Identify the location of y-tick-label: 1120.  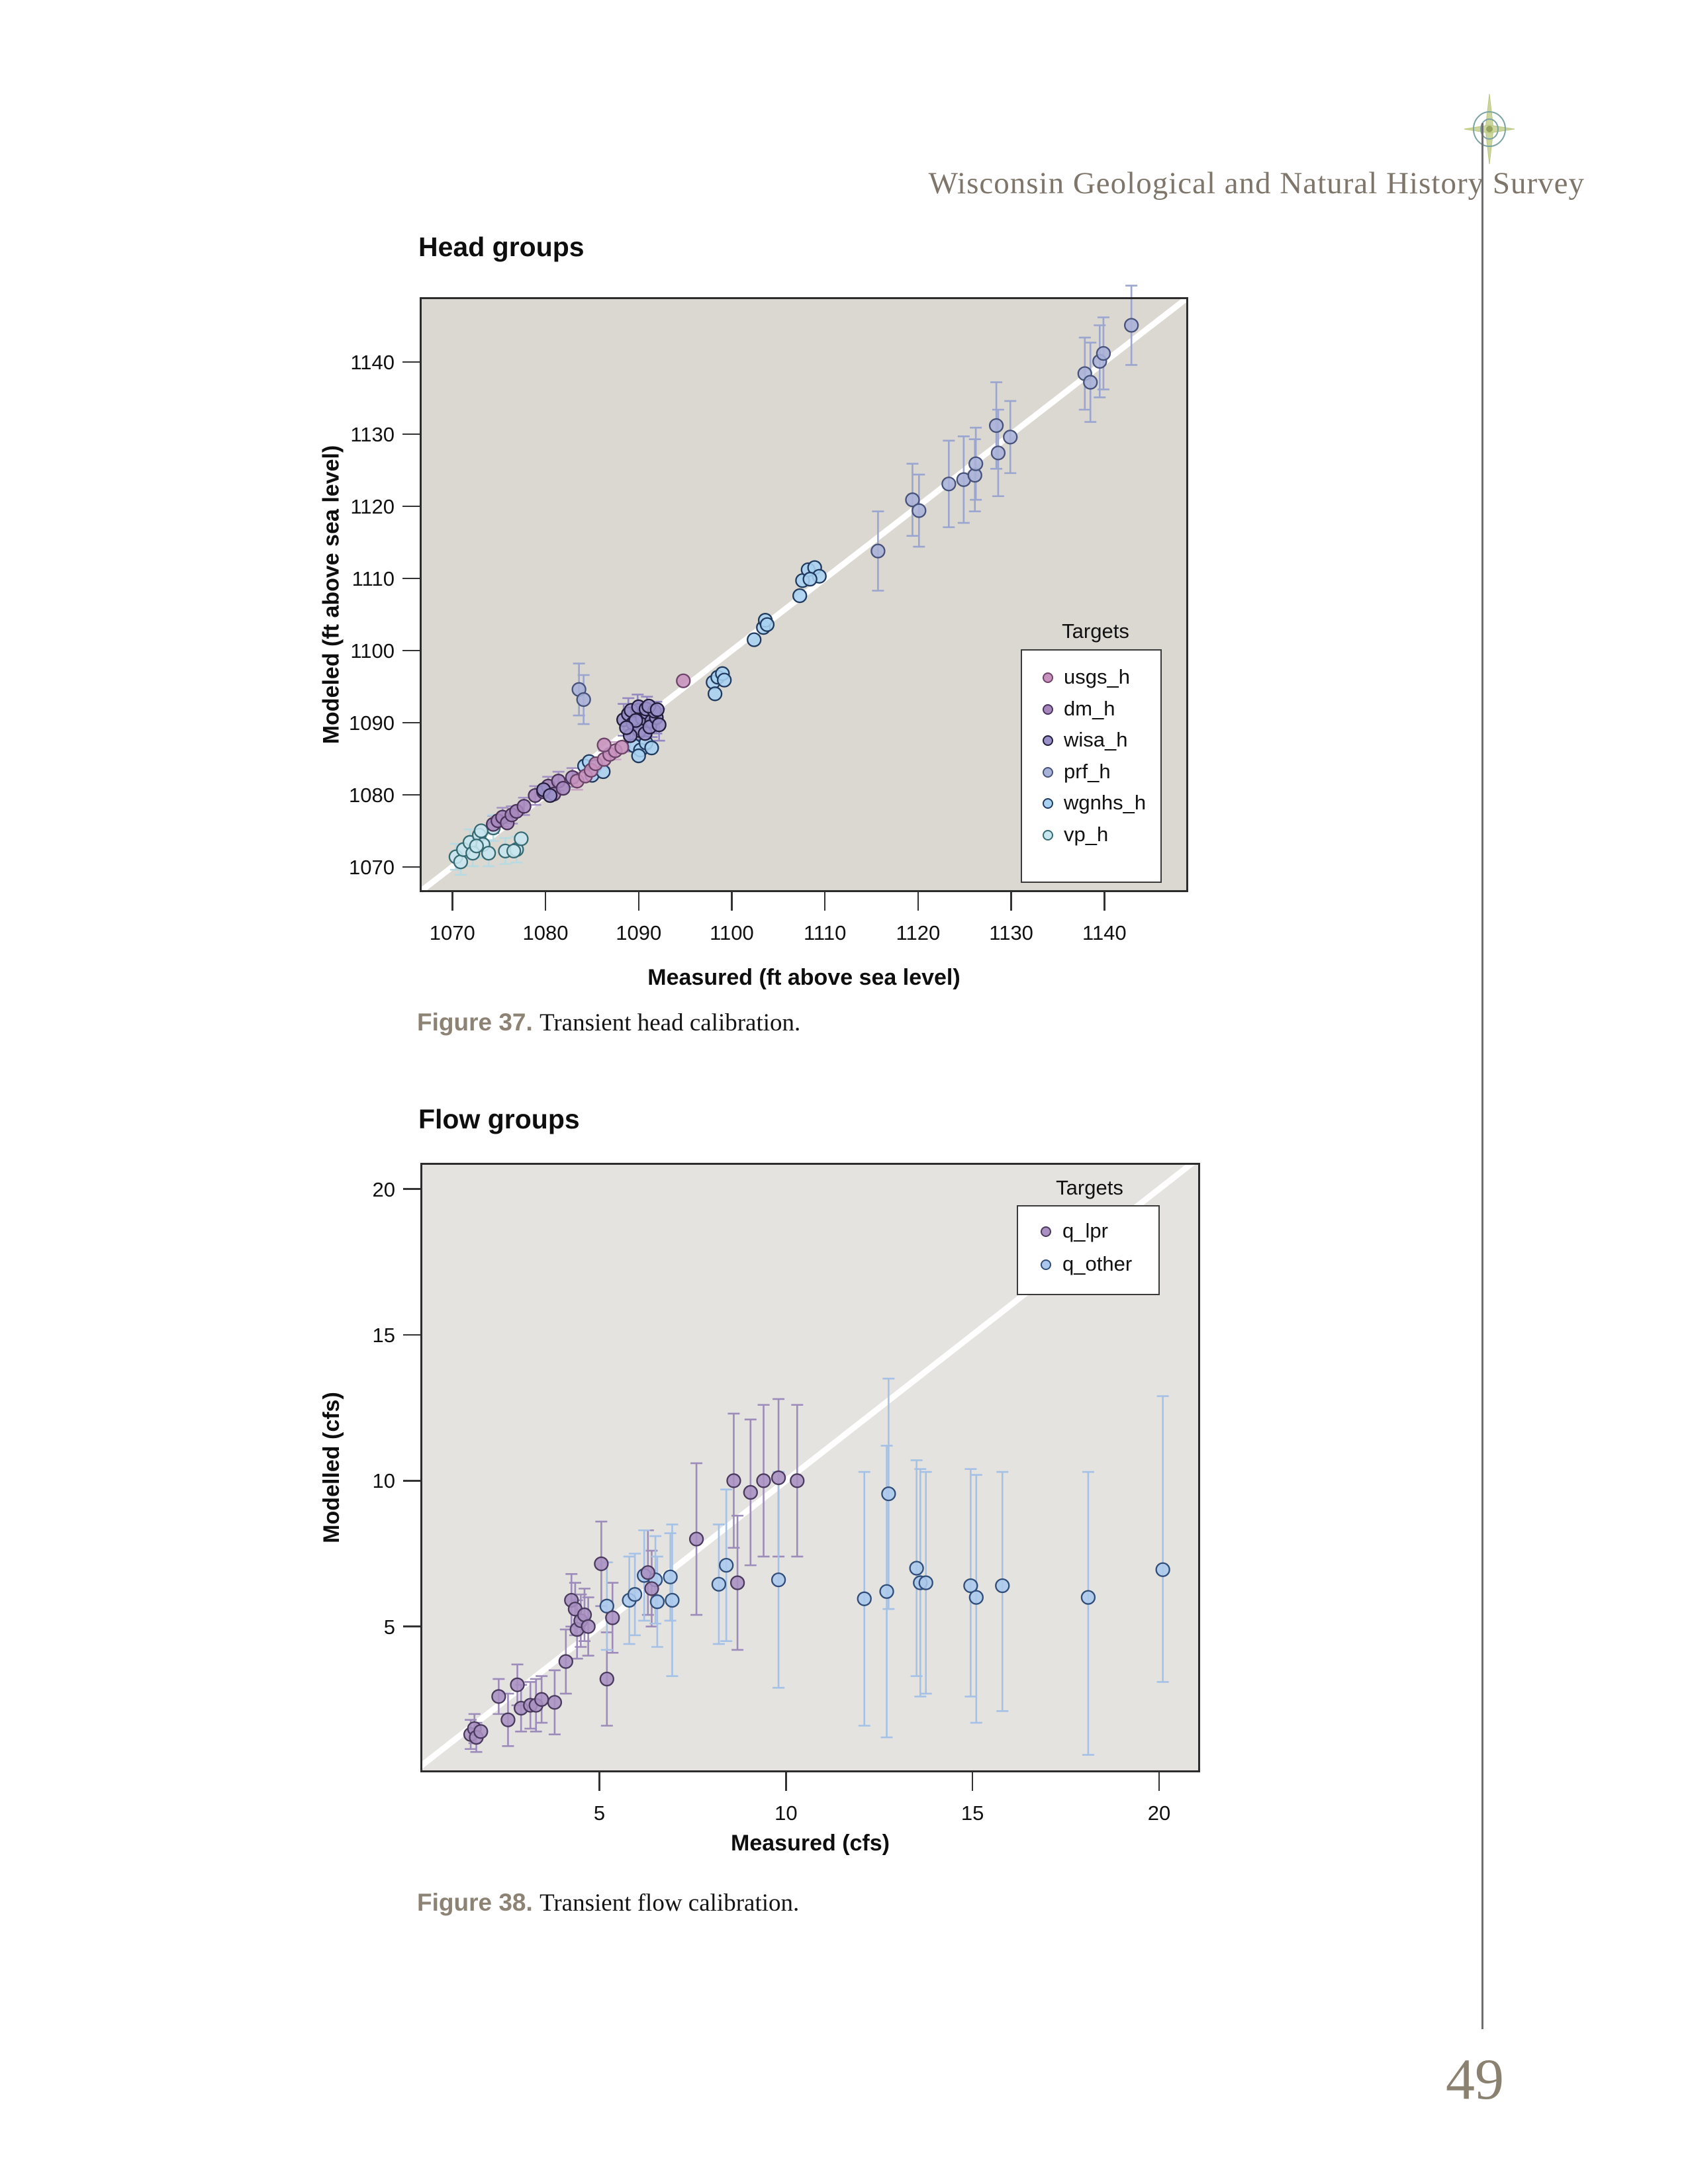
(373, 506).